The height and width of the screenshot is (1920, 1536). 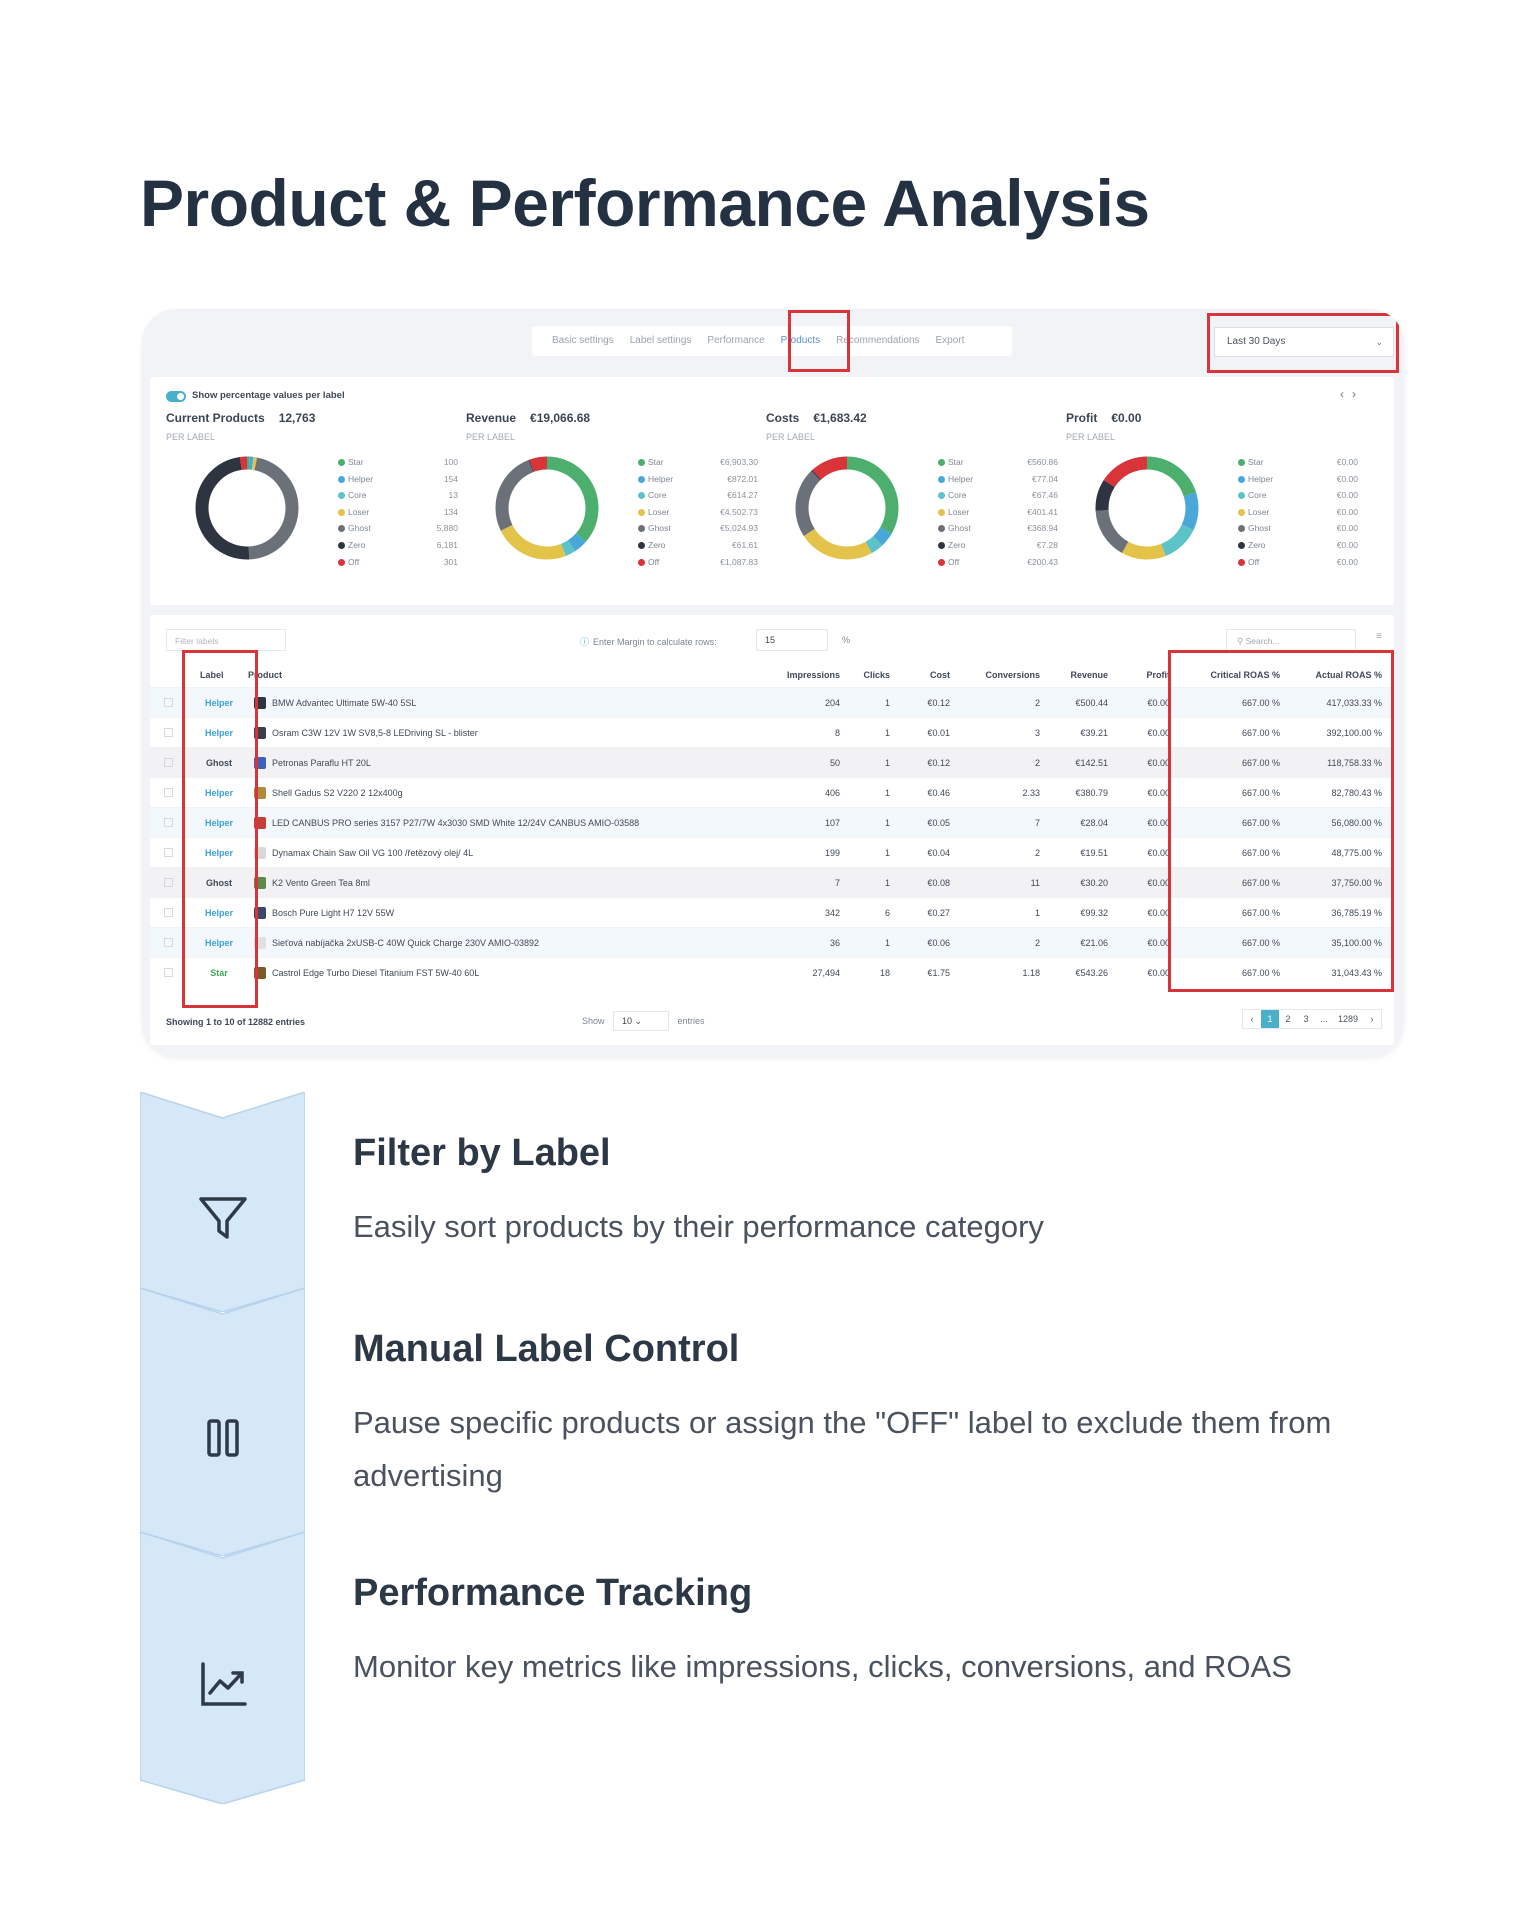 I want to click on col-profit: Profit, so click(x=1158, y=675).